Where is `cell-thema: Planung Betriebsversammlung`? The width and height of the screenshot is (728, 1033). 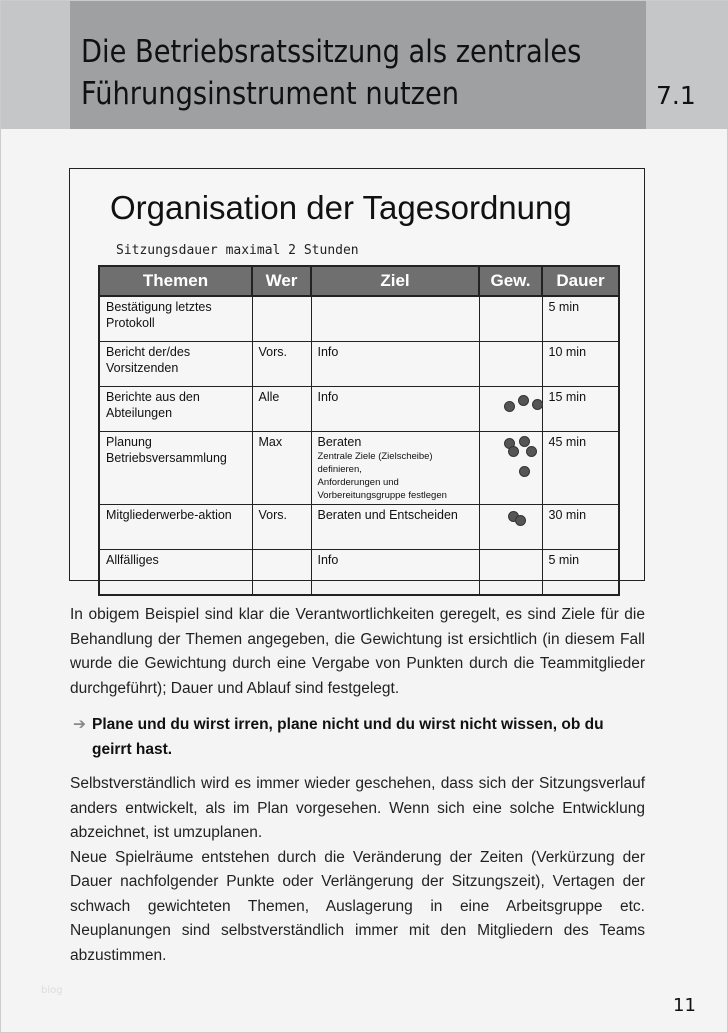
cell-thema: Planung Betriebsversammlung is located at coordinates (175, 468).